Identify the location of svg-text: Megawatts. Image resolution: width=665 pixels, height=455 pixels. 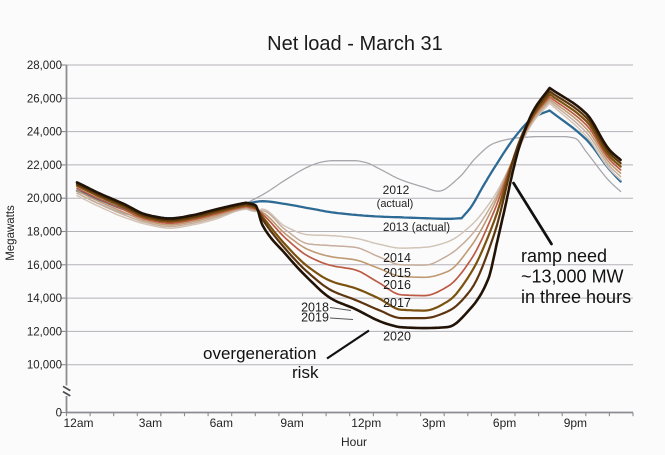
(11, 233).